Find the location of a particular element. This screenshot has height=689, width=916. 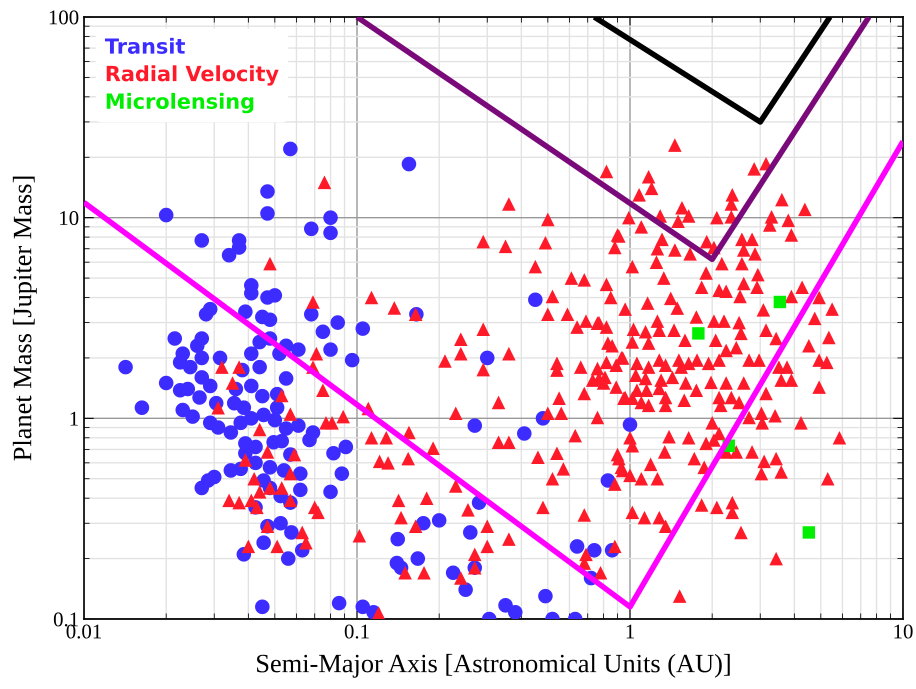

x-tick-label: 0.01 is located at coordinates (83, 631).